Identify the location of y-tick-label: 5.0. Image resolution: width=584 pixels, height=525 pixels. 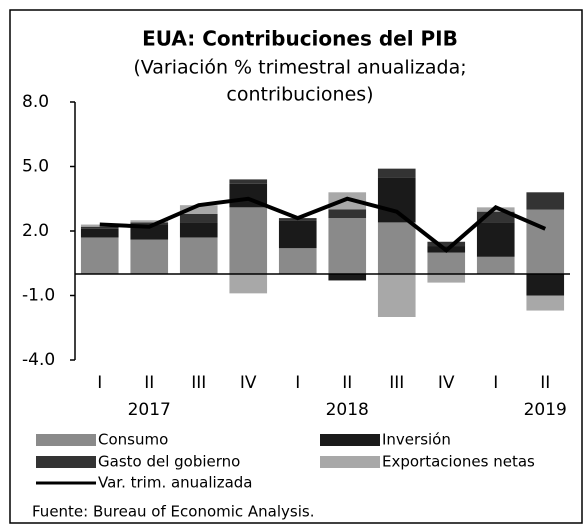
(35, 167).